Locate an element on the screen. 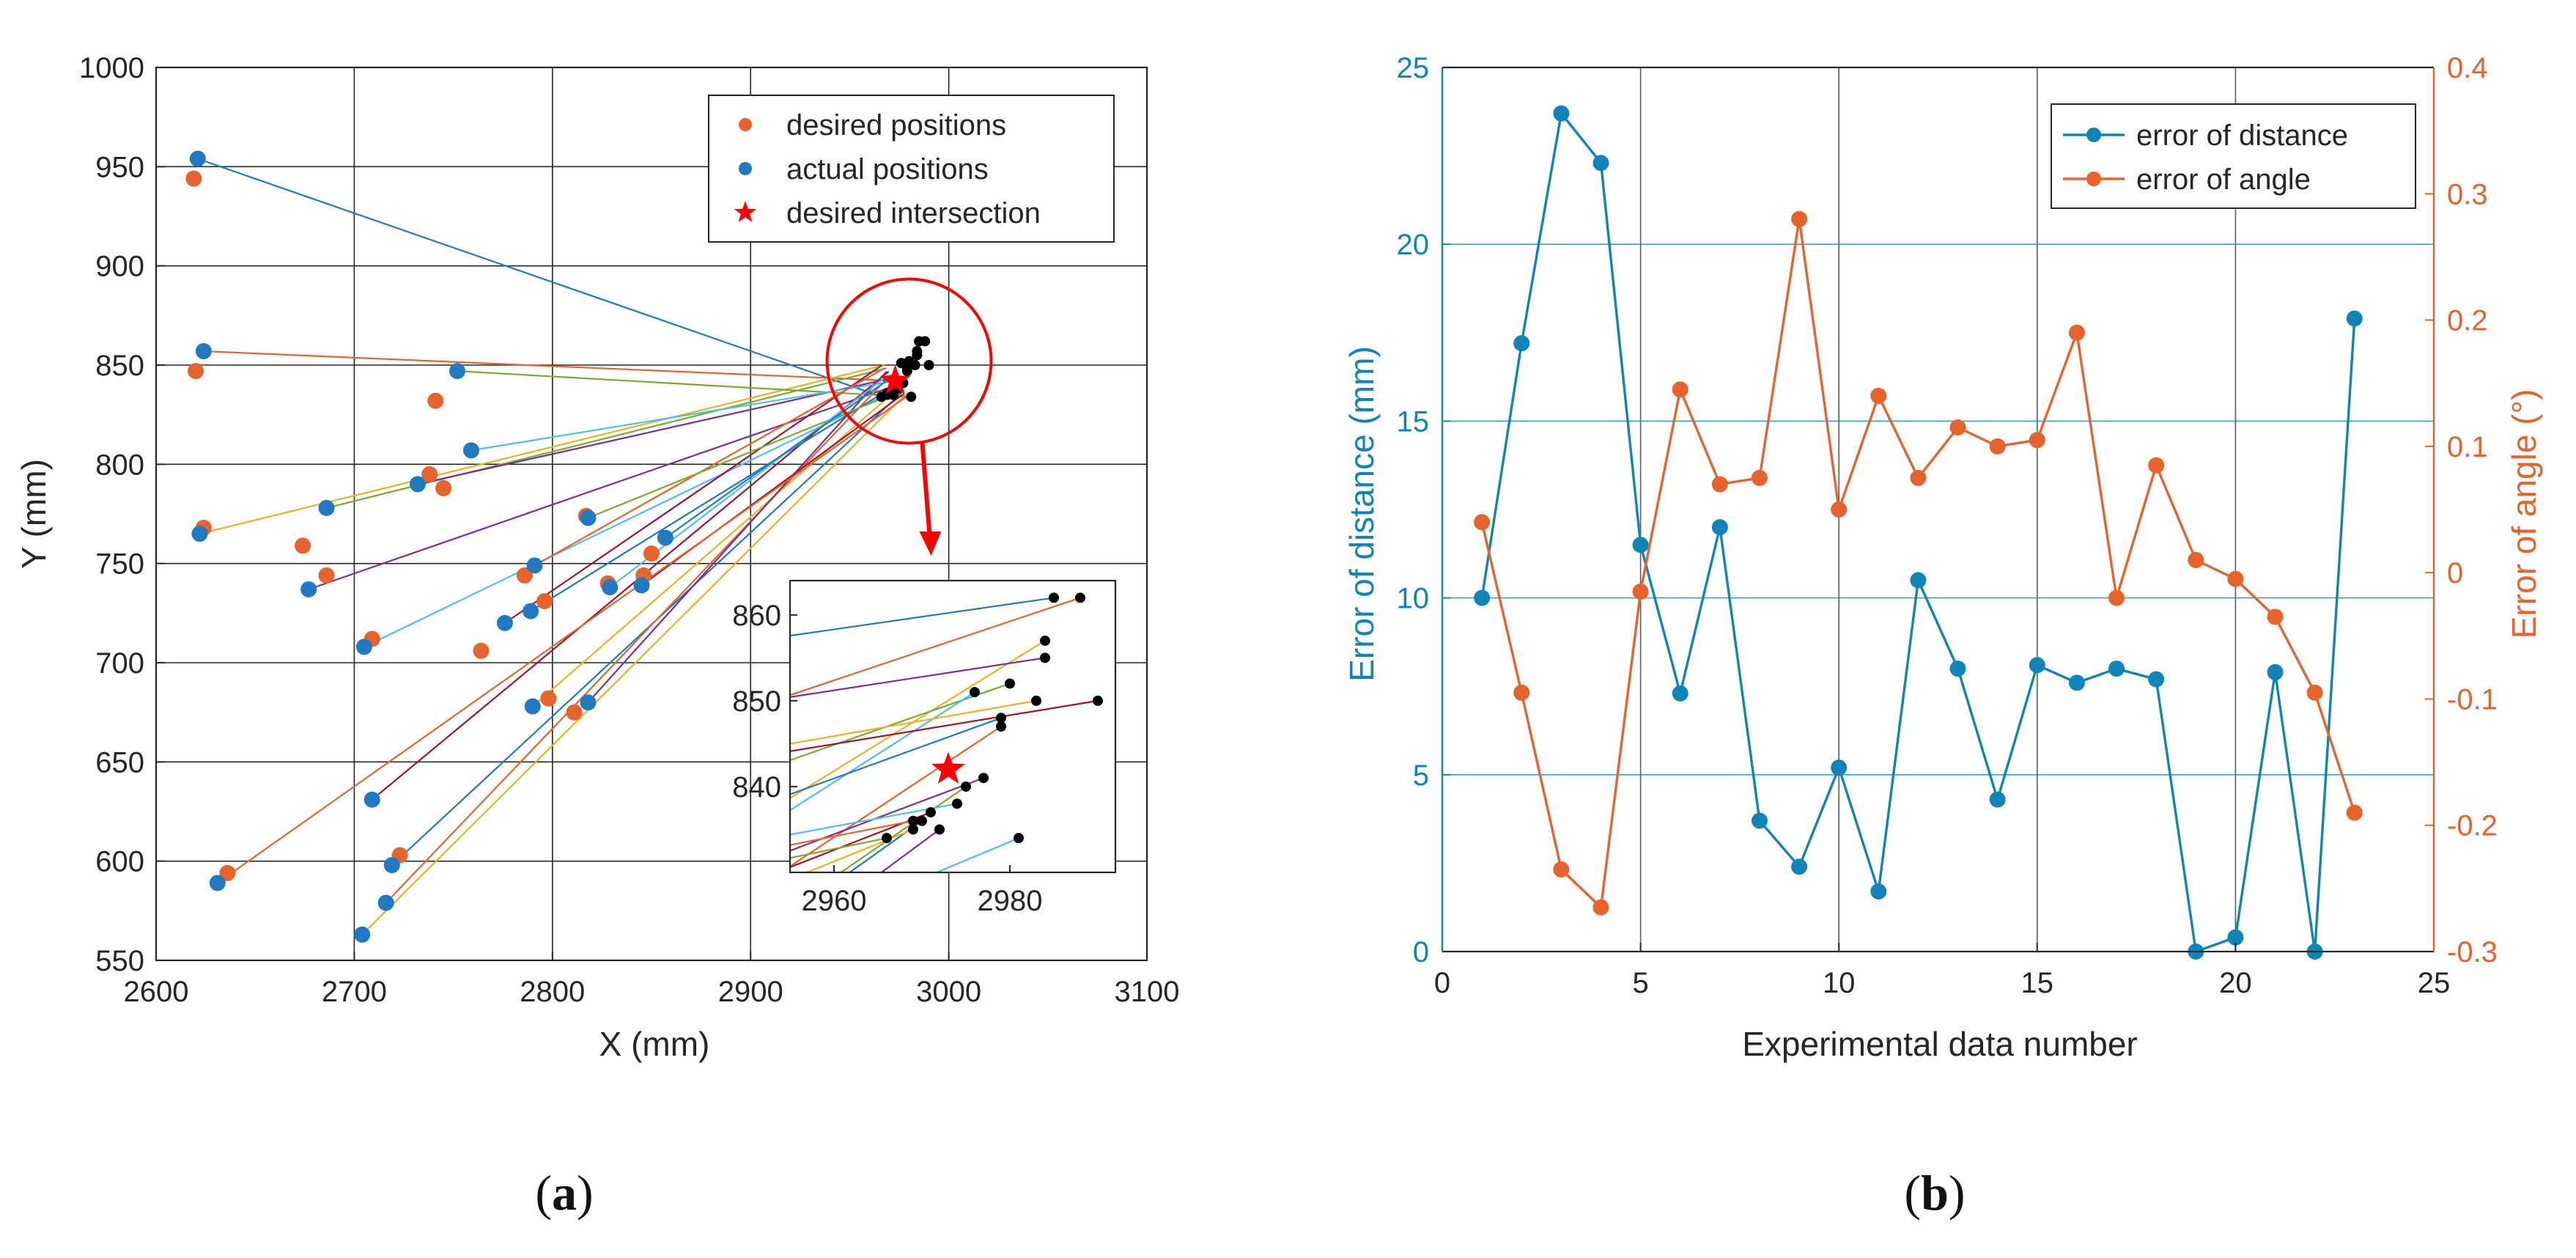  x-tick-label: 2900 is located at coordinates (750, 992).